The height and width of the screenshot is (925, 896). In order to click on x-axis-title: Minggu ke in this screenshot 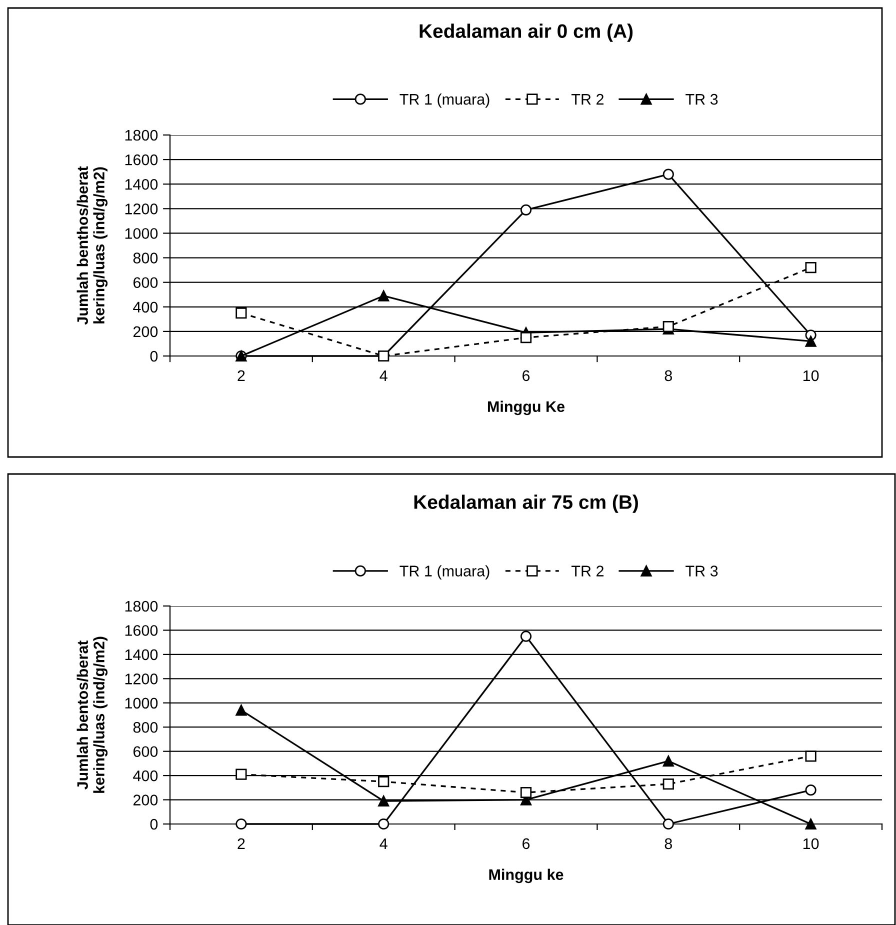, I will do `click(526, 876)`.